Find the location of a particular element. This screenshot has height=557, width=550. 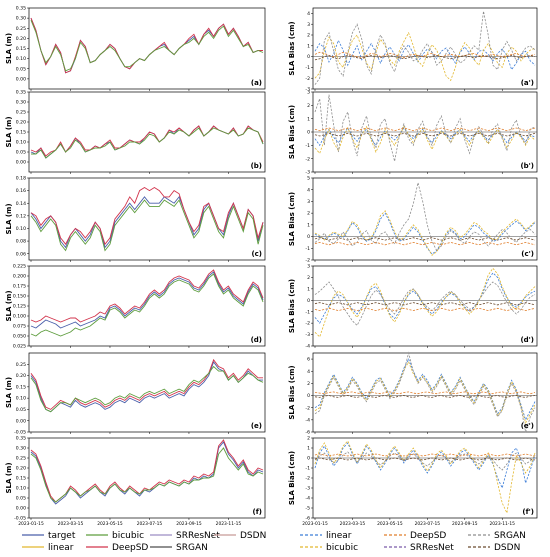

panel-label: (f) is located at coordinates (257, 512).